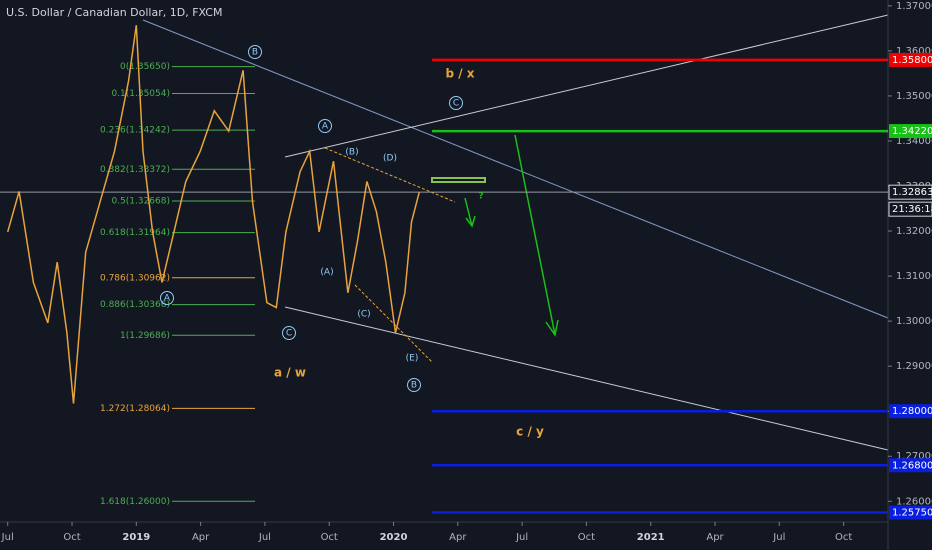  What do you see at coordinates (480, 197) in the screenshot?
I see `wave-label: ?` at bounding box center [480, 197].